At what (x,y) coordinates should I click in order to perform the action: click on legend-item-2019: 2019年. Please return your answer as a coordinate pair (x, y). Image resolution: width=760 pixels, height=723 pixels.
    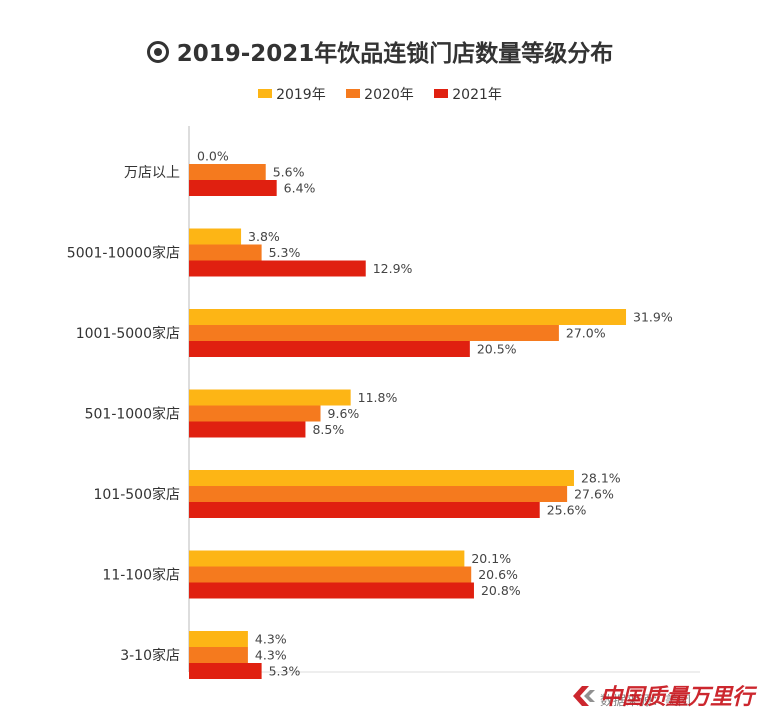
    Looking at the image, I should click on (292, 94).